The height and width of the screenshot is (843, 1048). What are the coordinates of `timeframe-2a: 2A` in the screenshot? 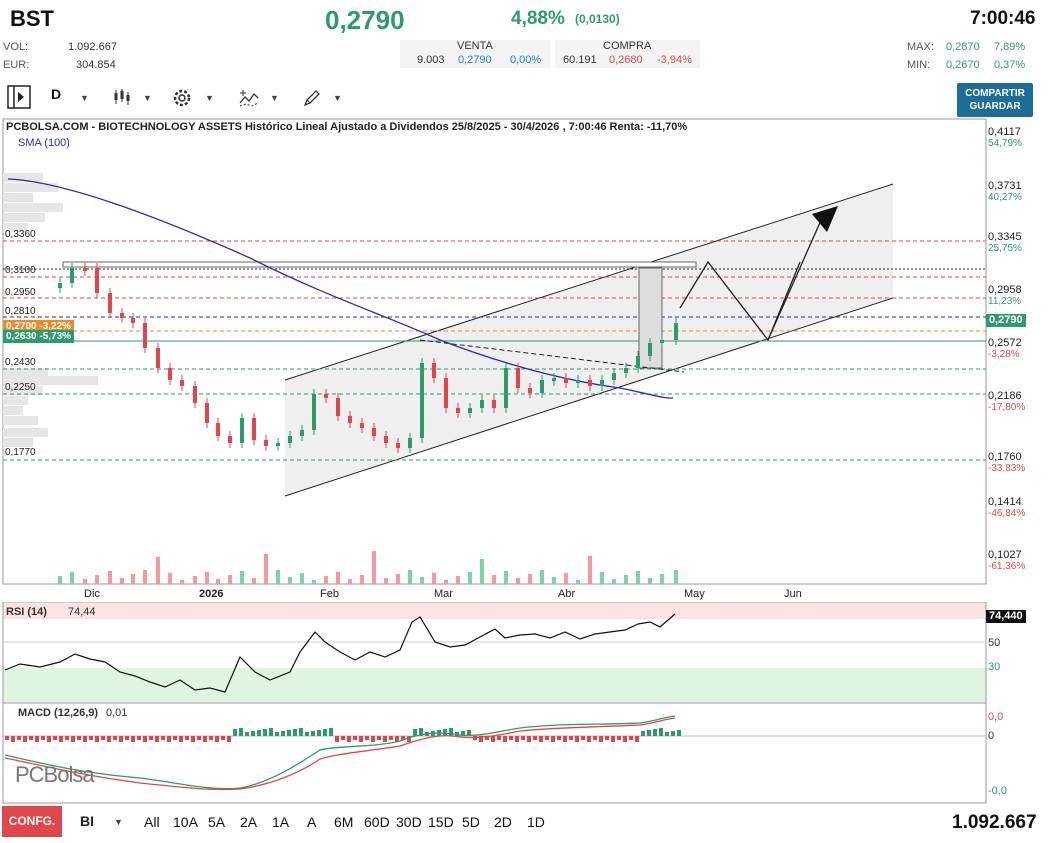 It's located at (249, 822).